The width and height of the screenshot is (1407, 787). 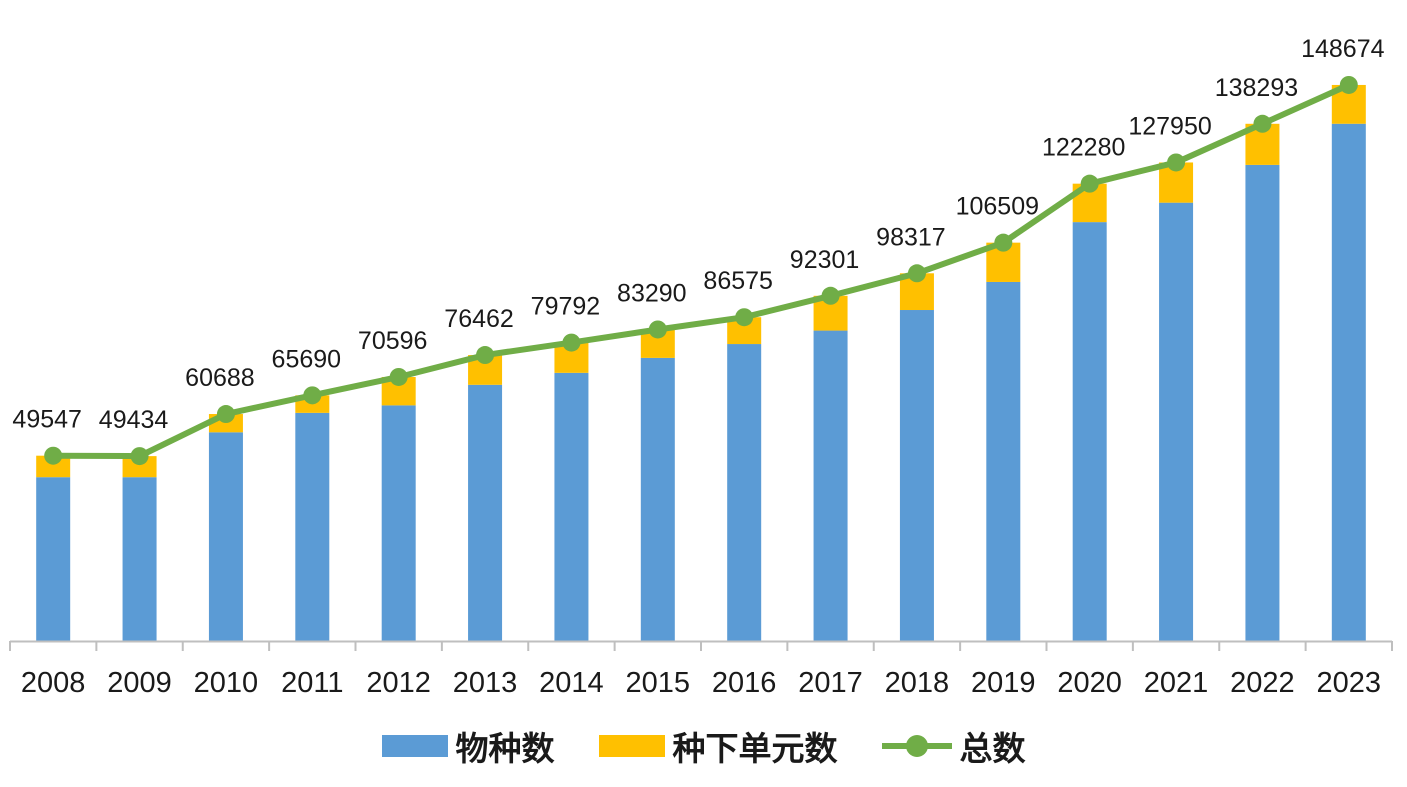 I want to click on x-tick-label-2011: 2011, so click(x=312, y=683).